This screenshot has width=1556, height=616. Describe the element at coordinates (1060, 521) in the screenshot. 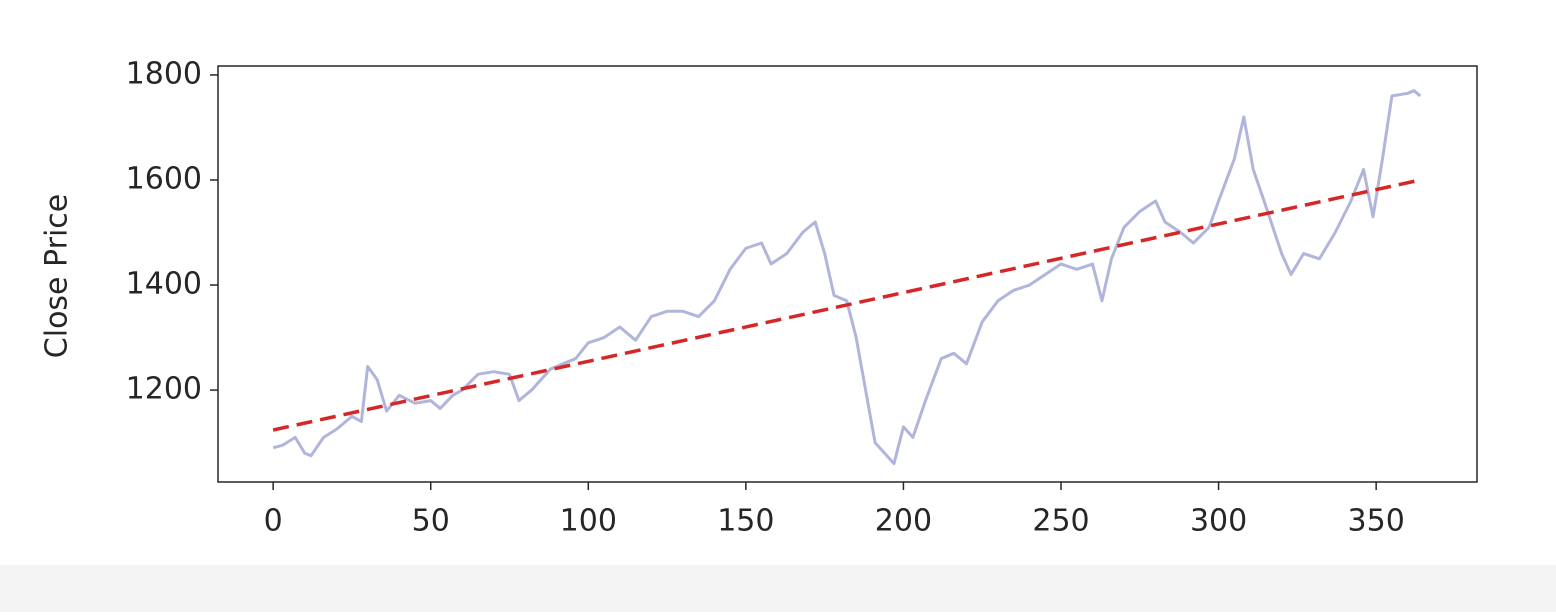

I see `x-tick-label: 250` at that location.